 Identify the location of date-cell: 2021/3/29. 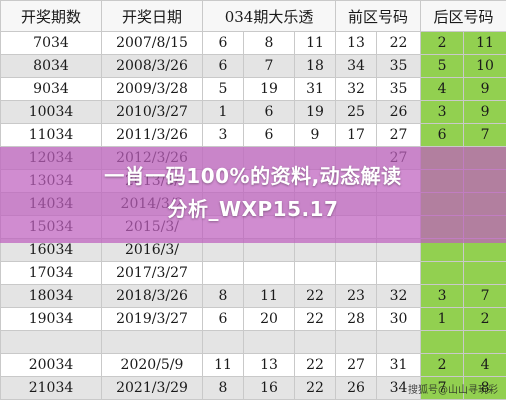
(152, 388).